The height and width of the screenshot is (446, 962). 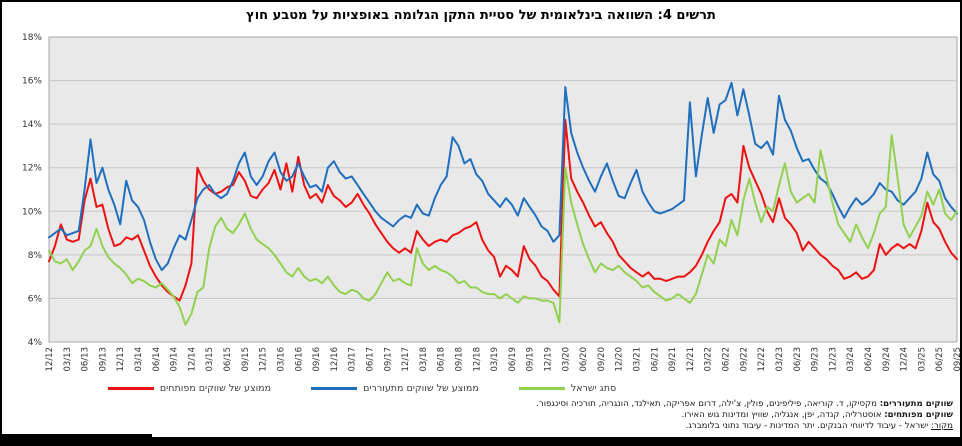 I want to click on x-tick-label: 09/14, so click(x=175, y=359).